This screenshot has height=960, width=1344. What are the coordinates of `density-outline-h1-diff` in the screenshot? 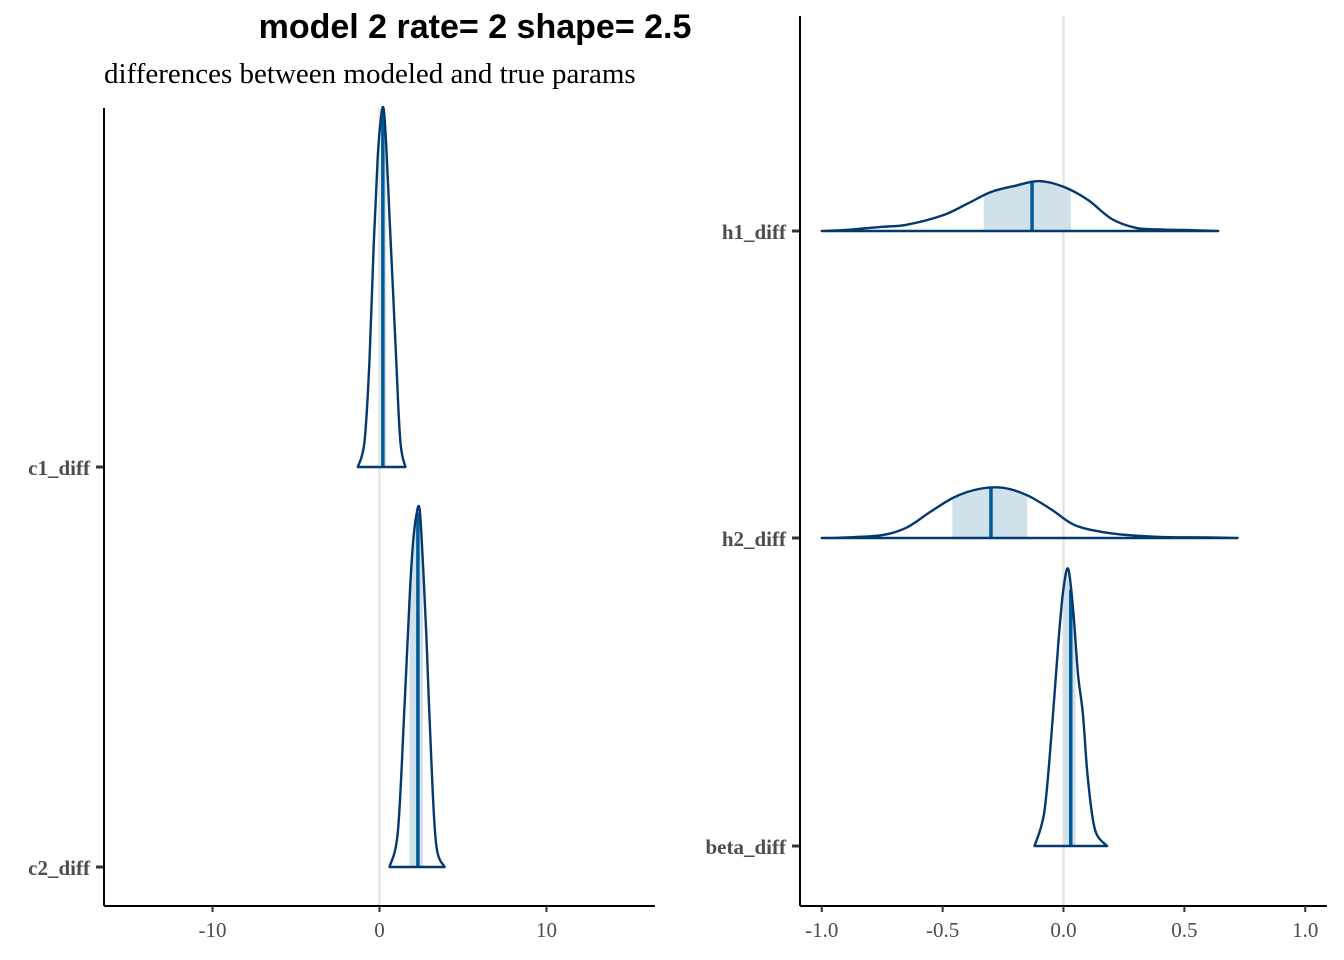 It's located at (1020, 206).